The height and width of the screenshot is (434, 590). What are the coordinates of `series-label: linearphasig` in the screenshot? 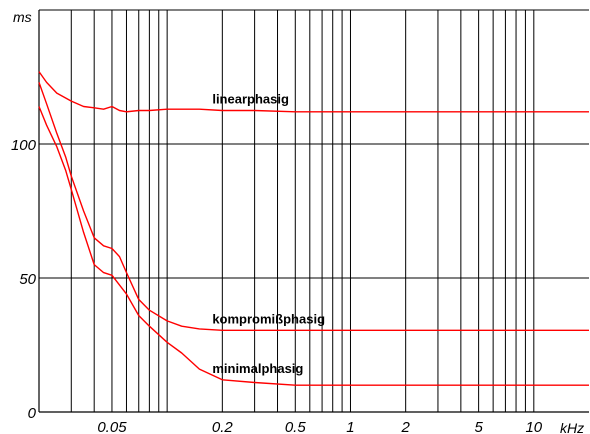 It's located at (250, 99).